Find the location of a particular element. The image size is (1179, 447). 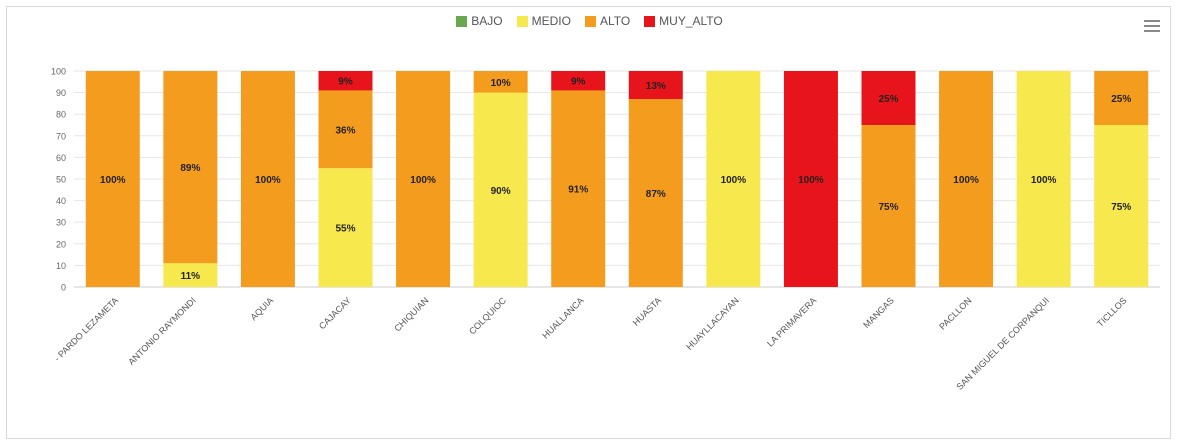

y-tick-label: 50 is located at coordinates (61, 180).